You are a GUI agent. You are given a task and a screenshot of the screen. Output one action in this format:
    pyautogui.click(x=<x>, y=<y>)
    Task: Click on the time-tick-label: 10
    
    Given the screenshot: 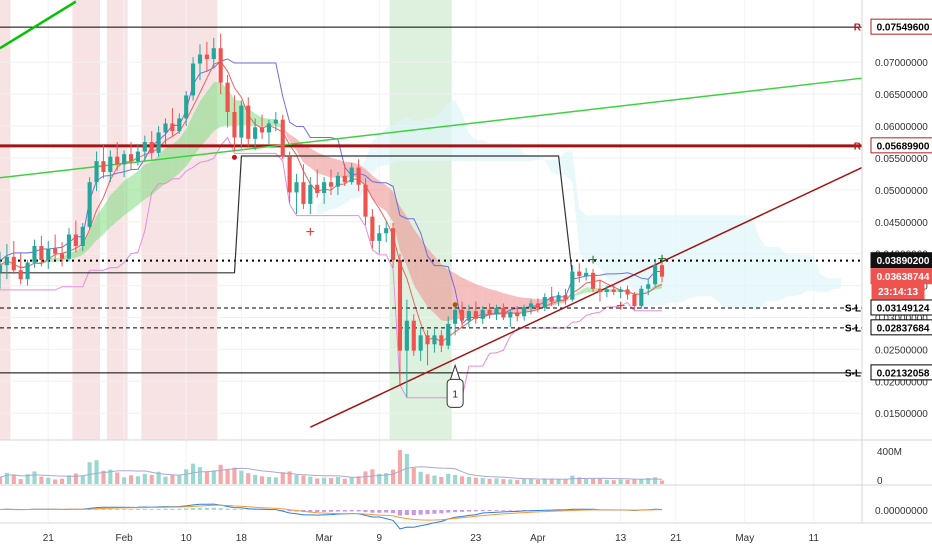 What is the action you would take?
    pyautogui.click(x=187, y=538)
    